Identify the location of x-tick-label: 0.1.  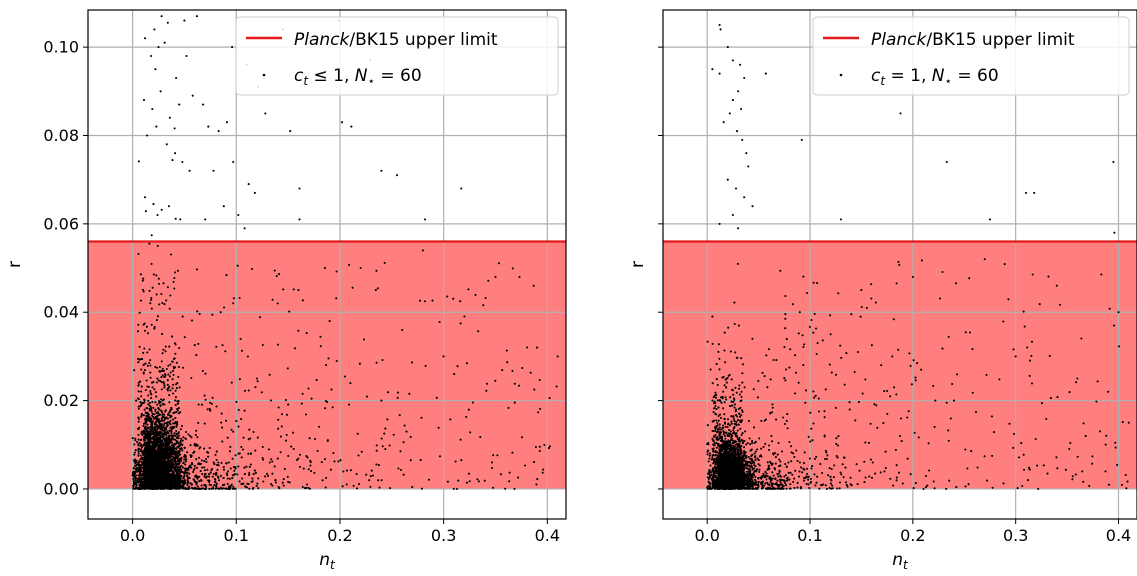
(236, 535).